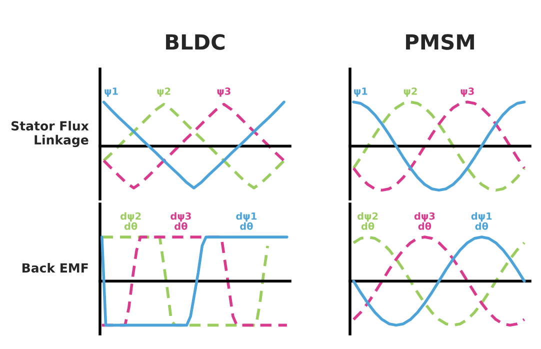 This screenshot has width=541, height=349. What do you see at coordinates (55, 267) in the screenshot?
I see `y-axis-title: Back EMF` at bounding box center [55, 267].